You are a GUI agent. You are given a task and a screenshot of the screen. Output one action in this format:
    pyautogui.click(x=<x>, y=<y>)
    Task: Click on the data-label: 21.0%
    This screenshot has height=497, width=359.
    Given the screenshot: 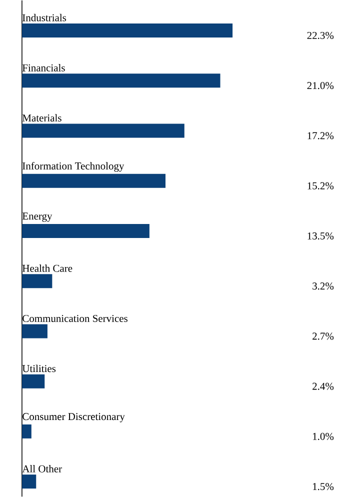 What is the action you would take?
    pyautogui.click(x=320, y=86)
    